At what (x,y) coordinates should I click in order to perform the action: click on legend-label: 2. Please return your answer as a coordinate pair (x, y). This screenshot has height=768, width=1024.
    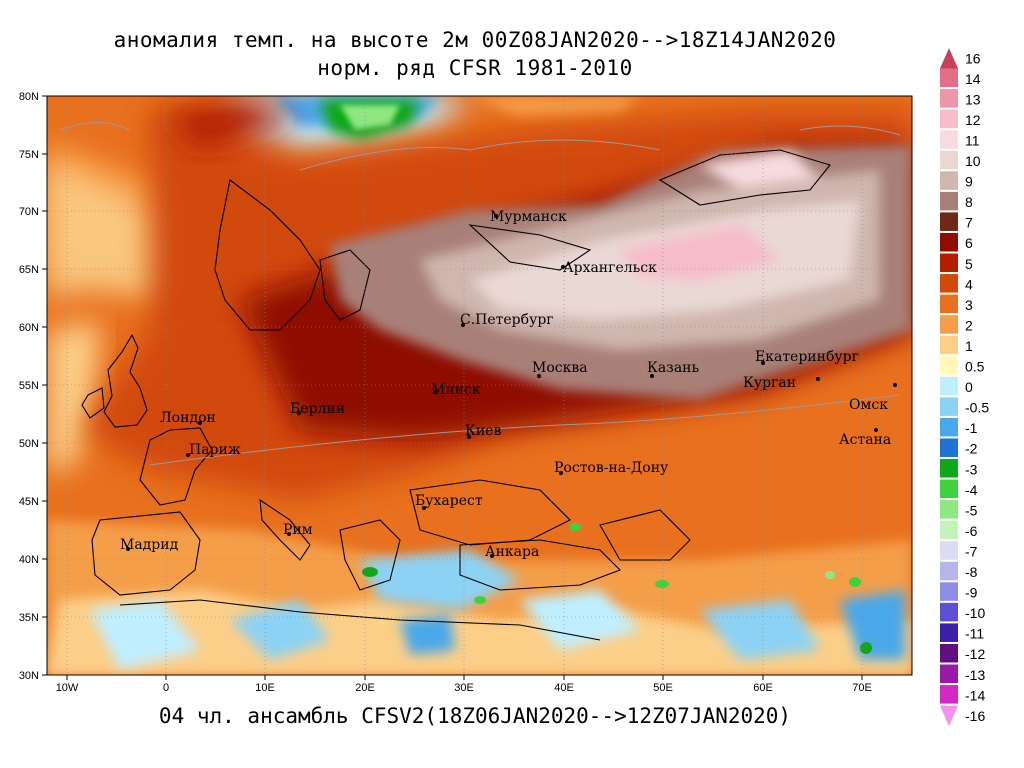
    Looking at the image, I should click on (969, 325).